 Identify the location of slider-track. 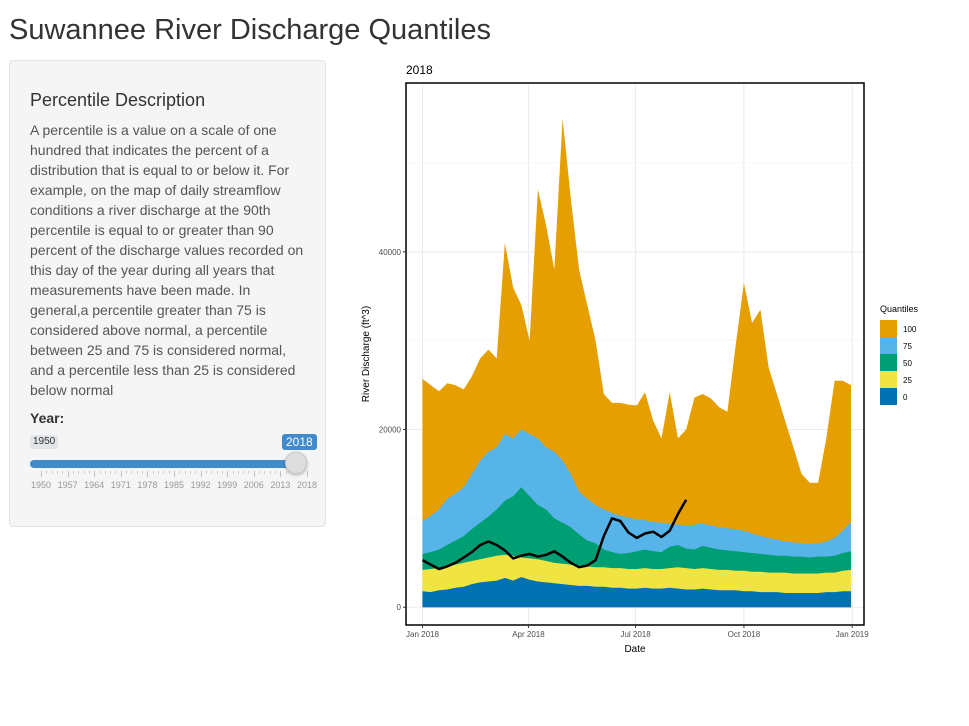
(164, 464).